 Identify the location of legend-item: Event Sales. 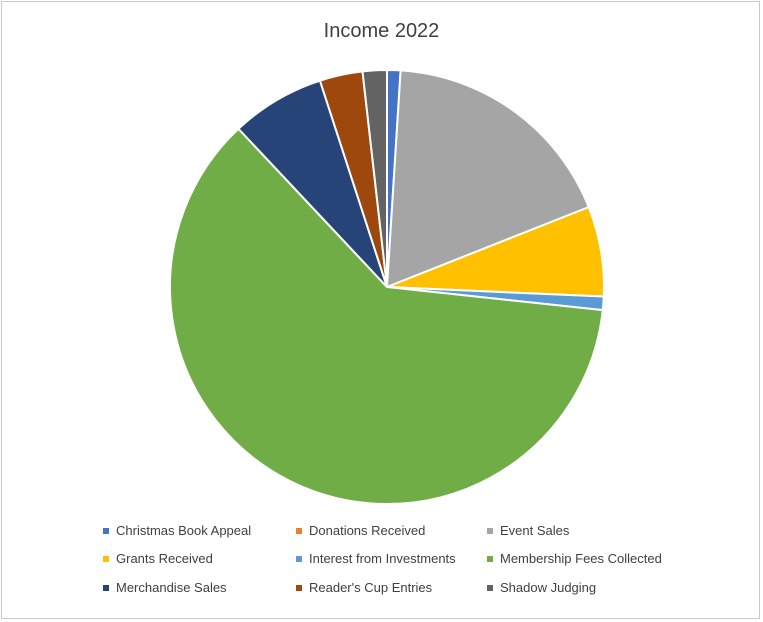
(528, 530).